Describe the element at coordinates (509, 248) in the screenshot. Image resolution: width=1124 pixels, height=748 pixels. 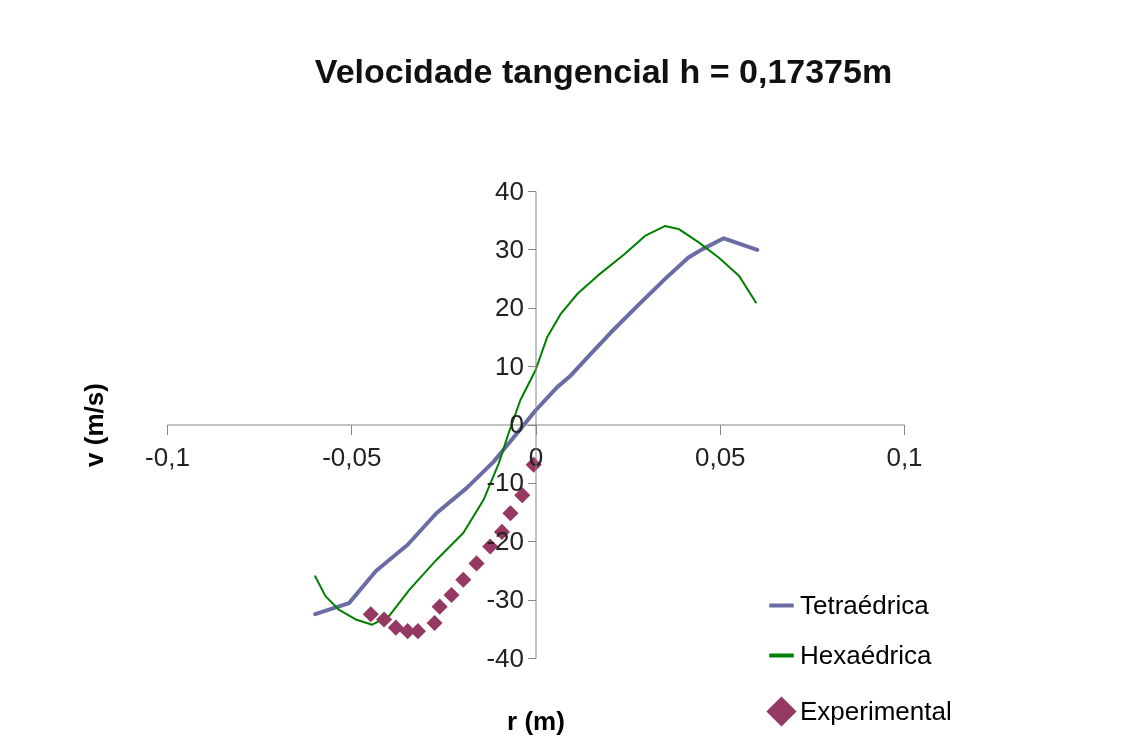
I see `y-tick-label: 30` at that location.